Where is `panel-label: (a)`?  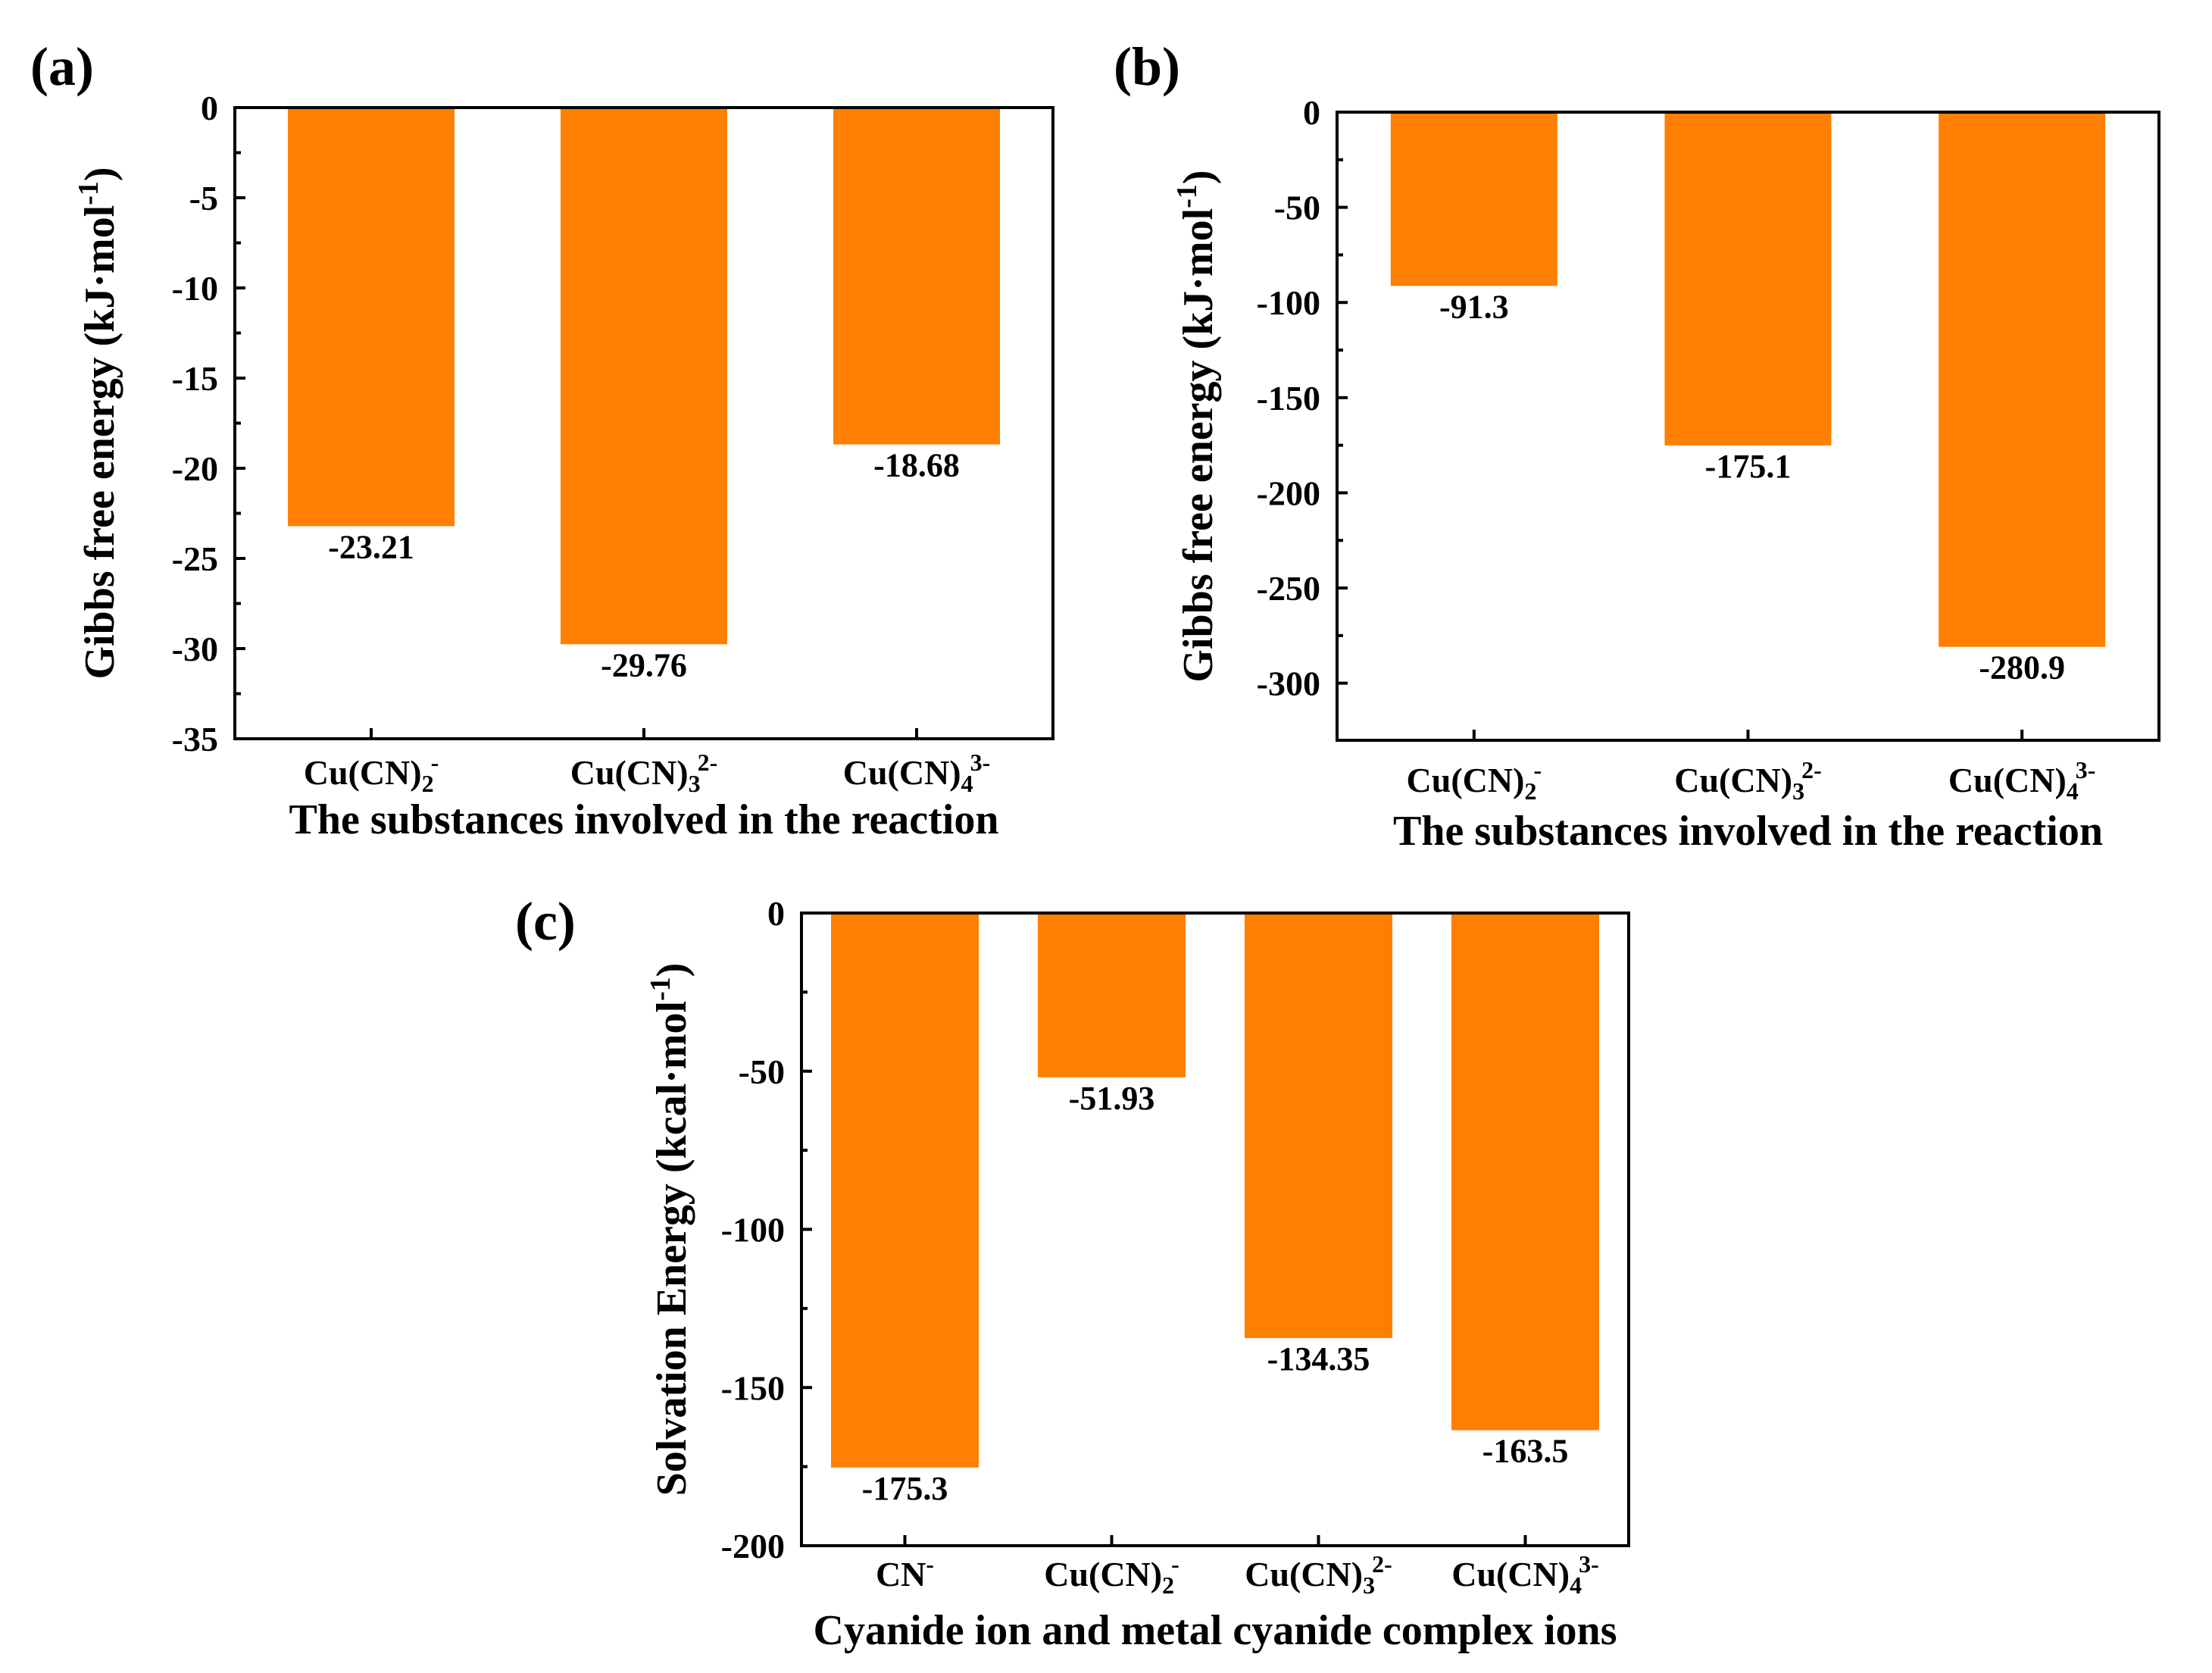
panel-label: (a) is located at coordinates (62, 66).